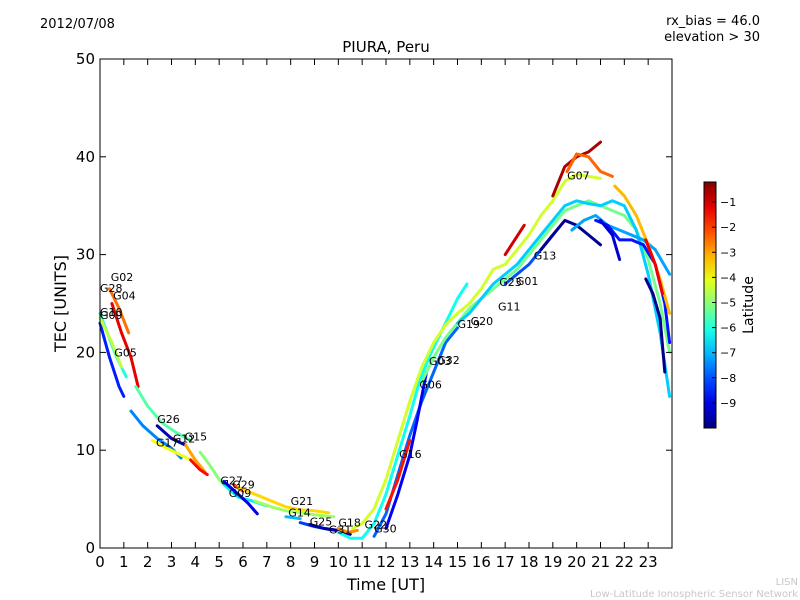 This screenshot has width=800, height=600. What do you see at coordinates (302, 501) in the screenshot?
I see `satellite-label-g21: G21` at bounding box center [302, 501].